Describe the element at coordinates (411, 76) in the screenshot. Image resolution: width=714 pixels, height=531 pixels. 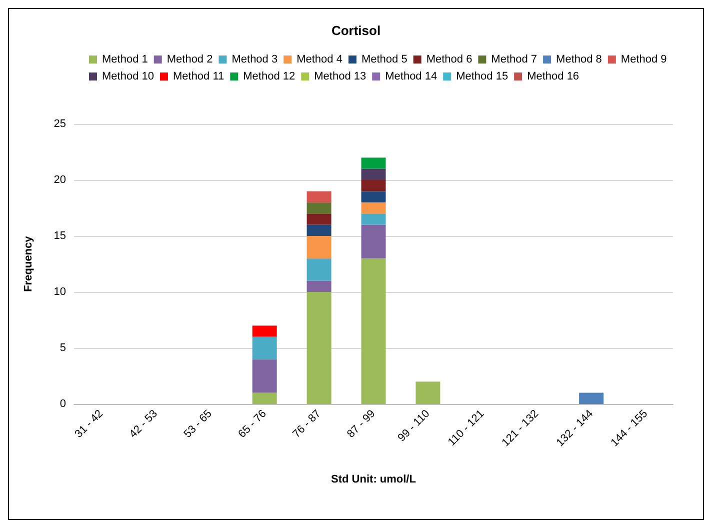
I see `legend-label: Method 14` at that location.